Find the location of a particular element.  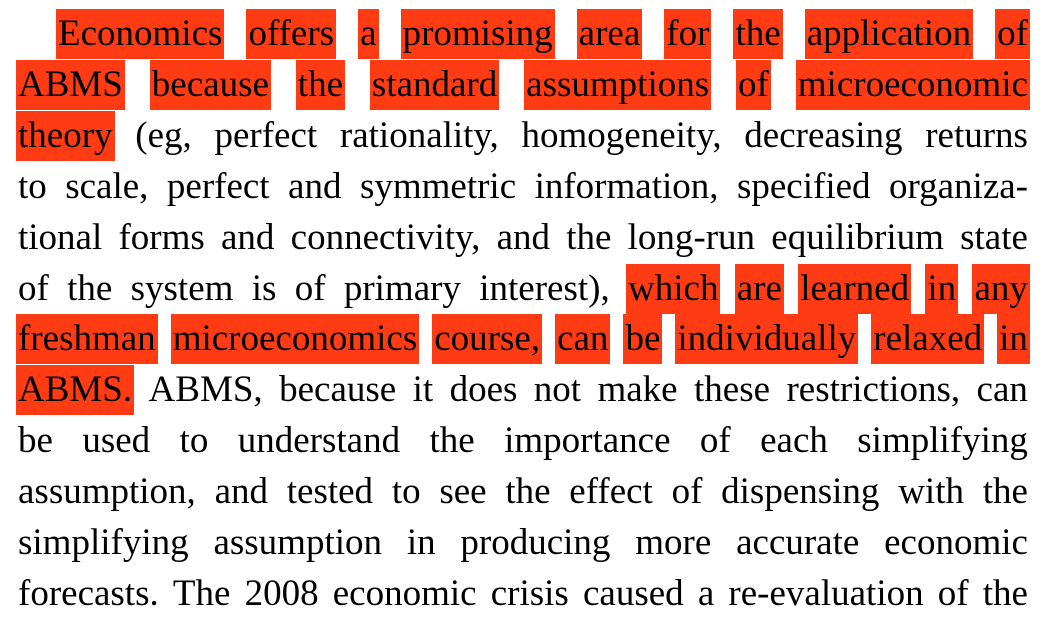

highlighted-word: of is located at coordinates (753, 84).